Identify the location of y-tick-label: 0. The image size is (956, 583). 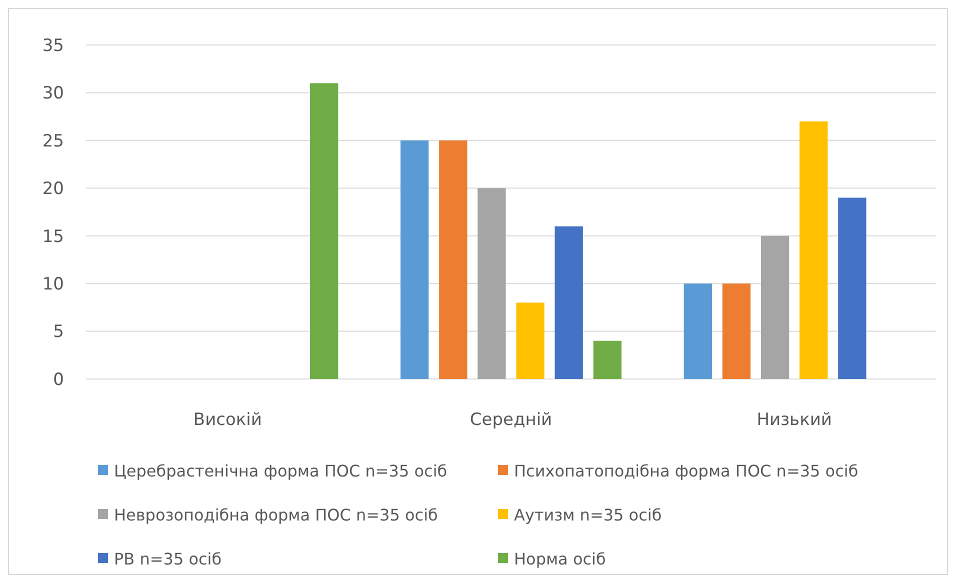
(58, 380).